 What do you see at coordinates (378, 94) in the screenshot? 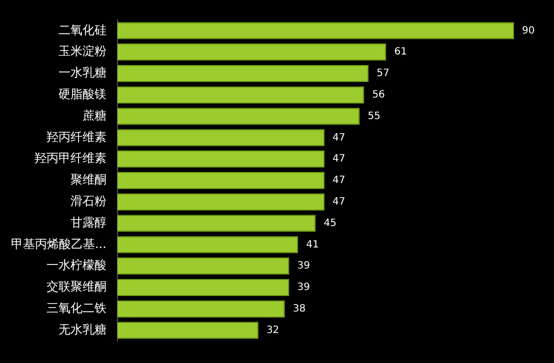
I see `data-label: 56` at bounding box center [378, 94].